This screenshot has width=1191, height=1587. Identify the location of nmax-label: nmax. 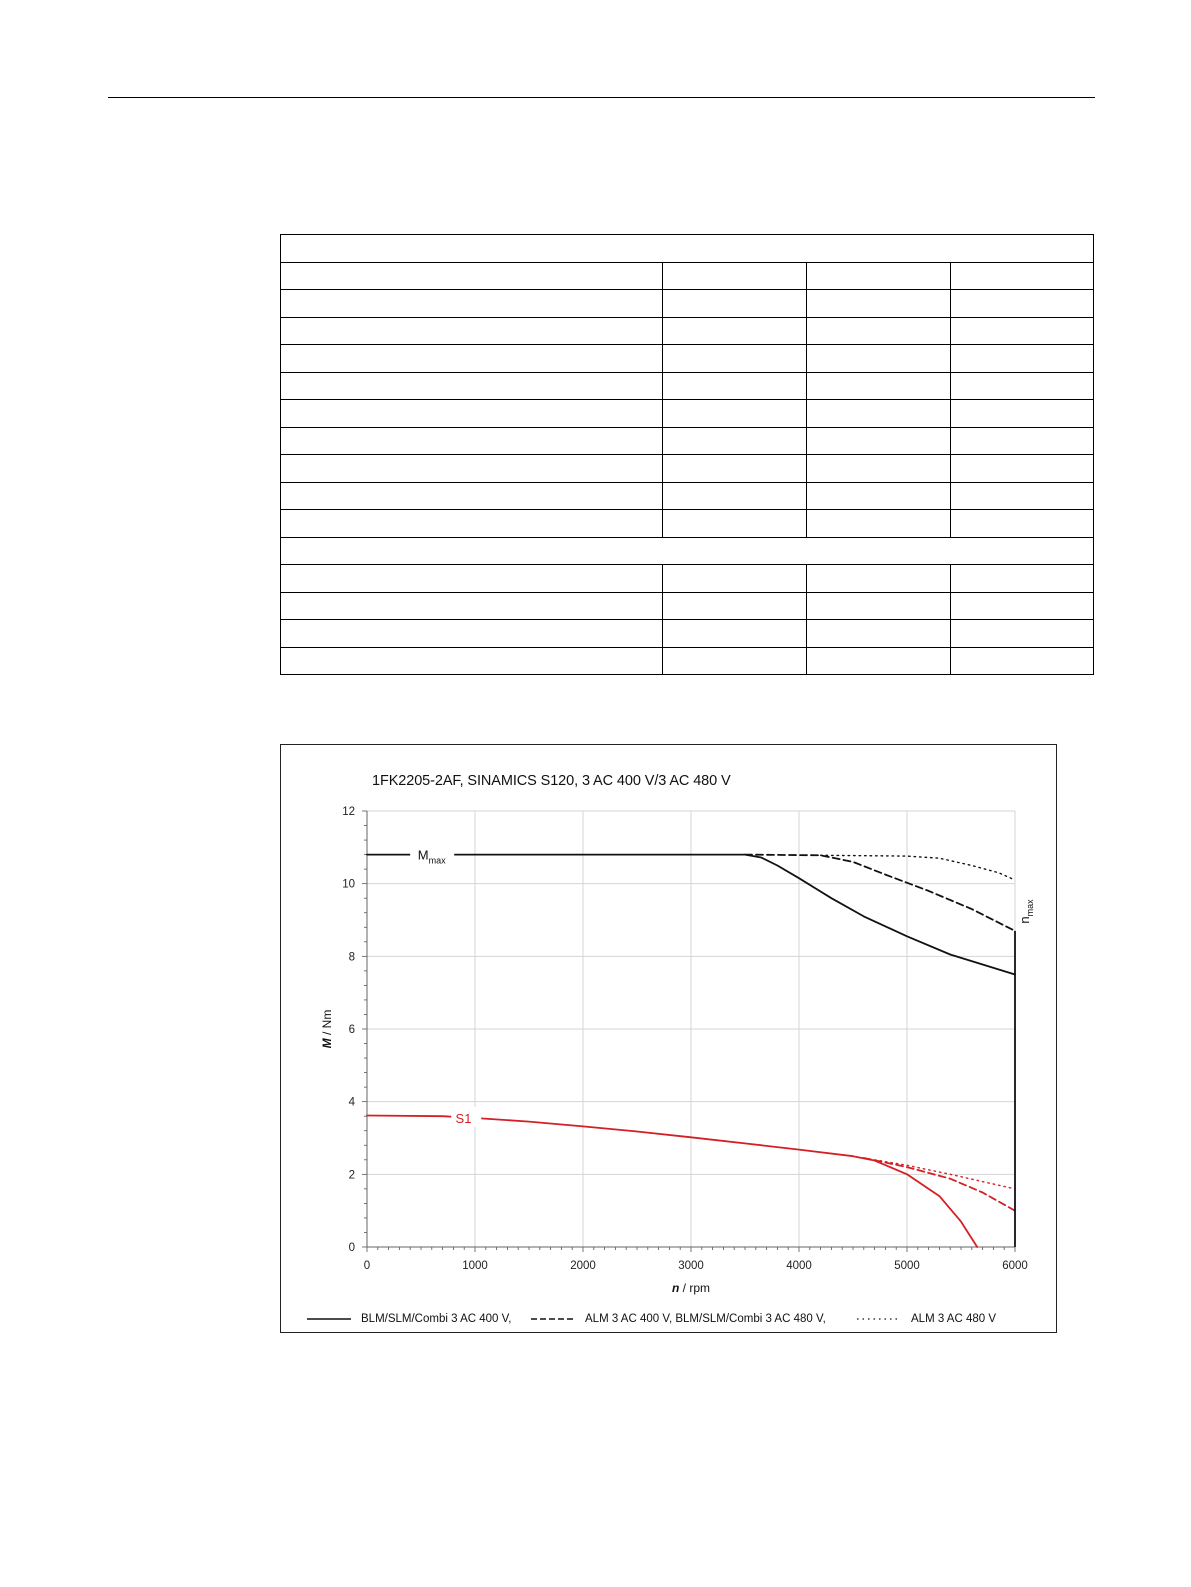
(1026, 911).